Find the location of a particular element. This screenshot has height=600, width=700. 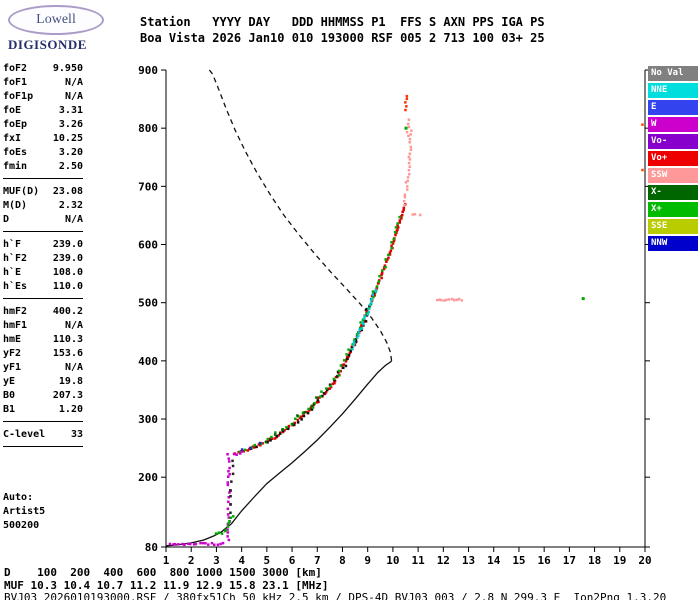

parameter-label: yF1 is located at coordinates (12, 367).